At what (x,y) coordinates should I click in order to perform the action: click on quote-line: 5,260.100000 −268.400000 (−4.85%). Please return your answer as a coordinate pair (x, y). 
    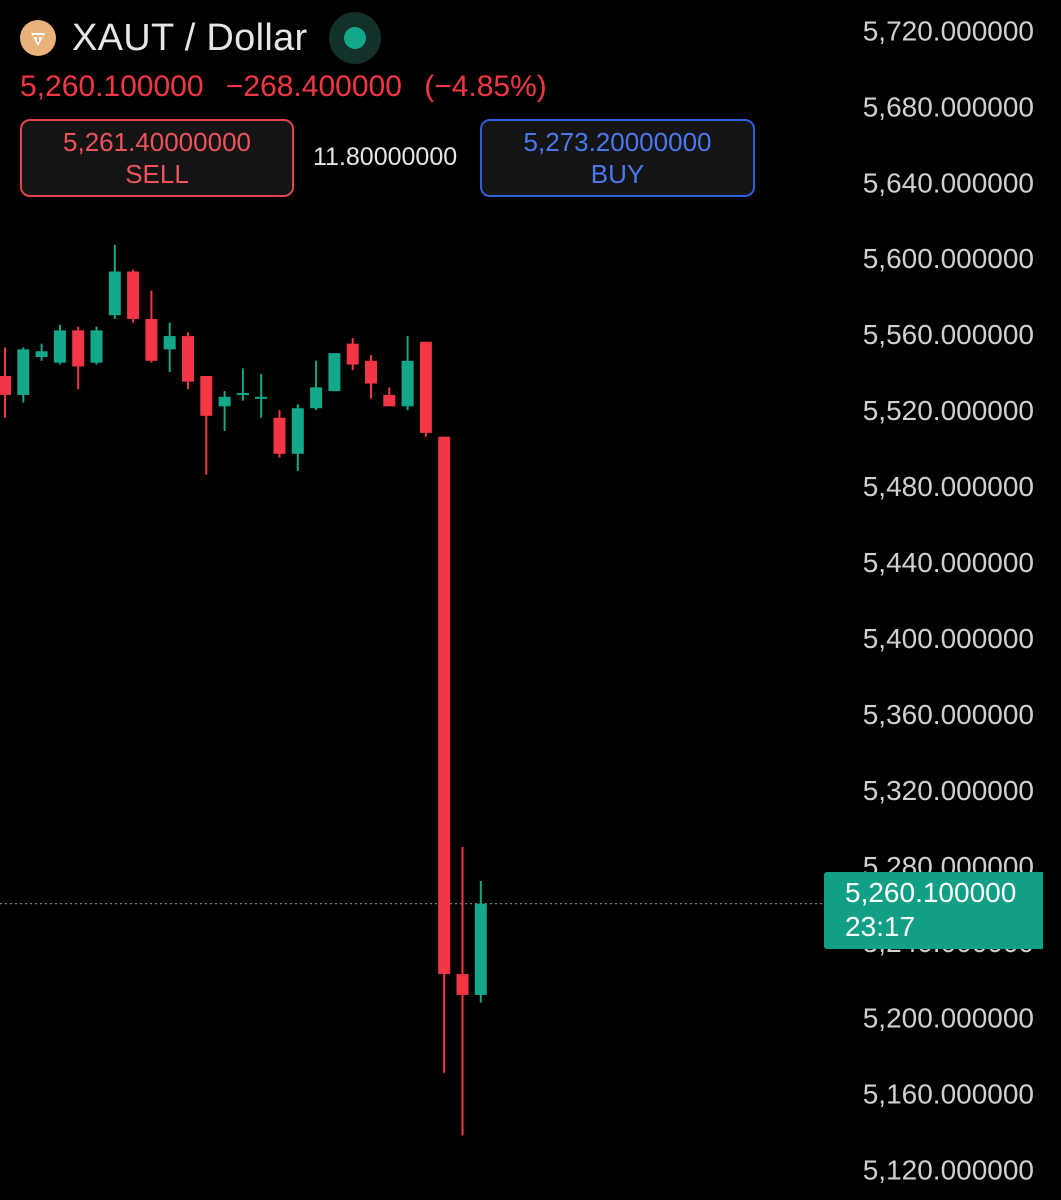
    Looking at the image, I should click on (290, 87).